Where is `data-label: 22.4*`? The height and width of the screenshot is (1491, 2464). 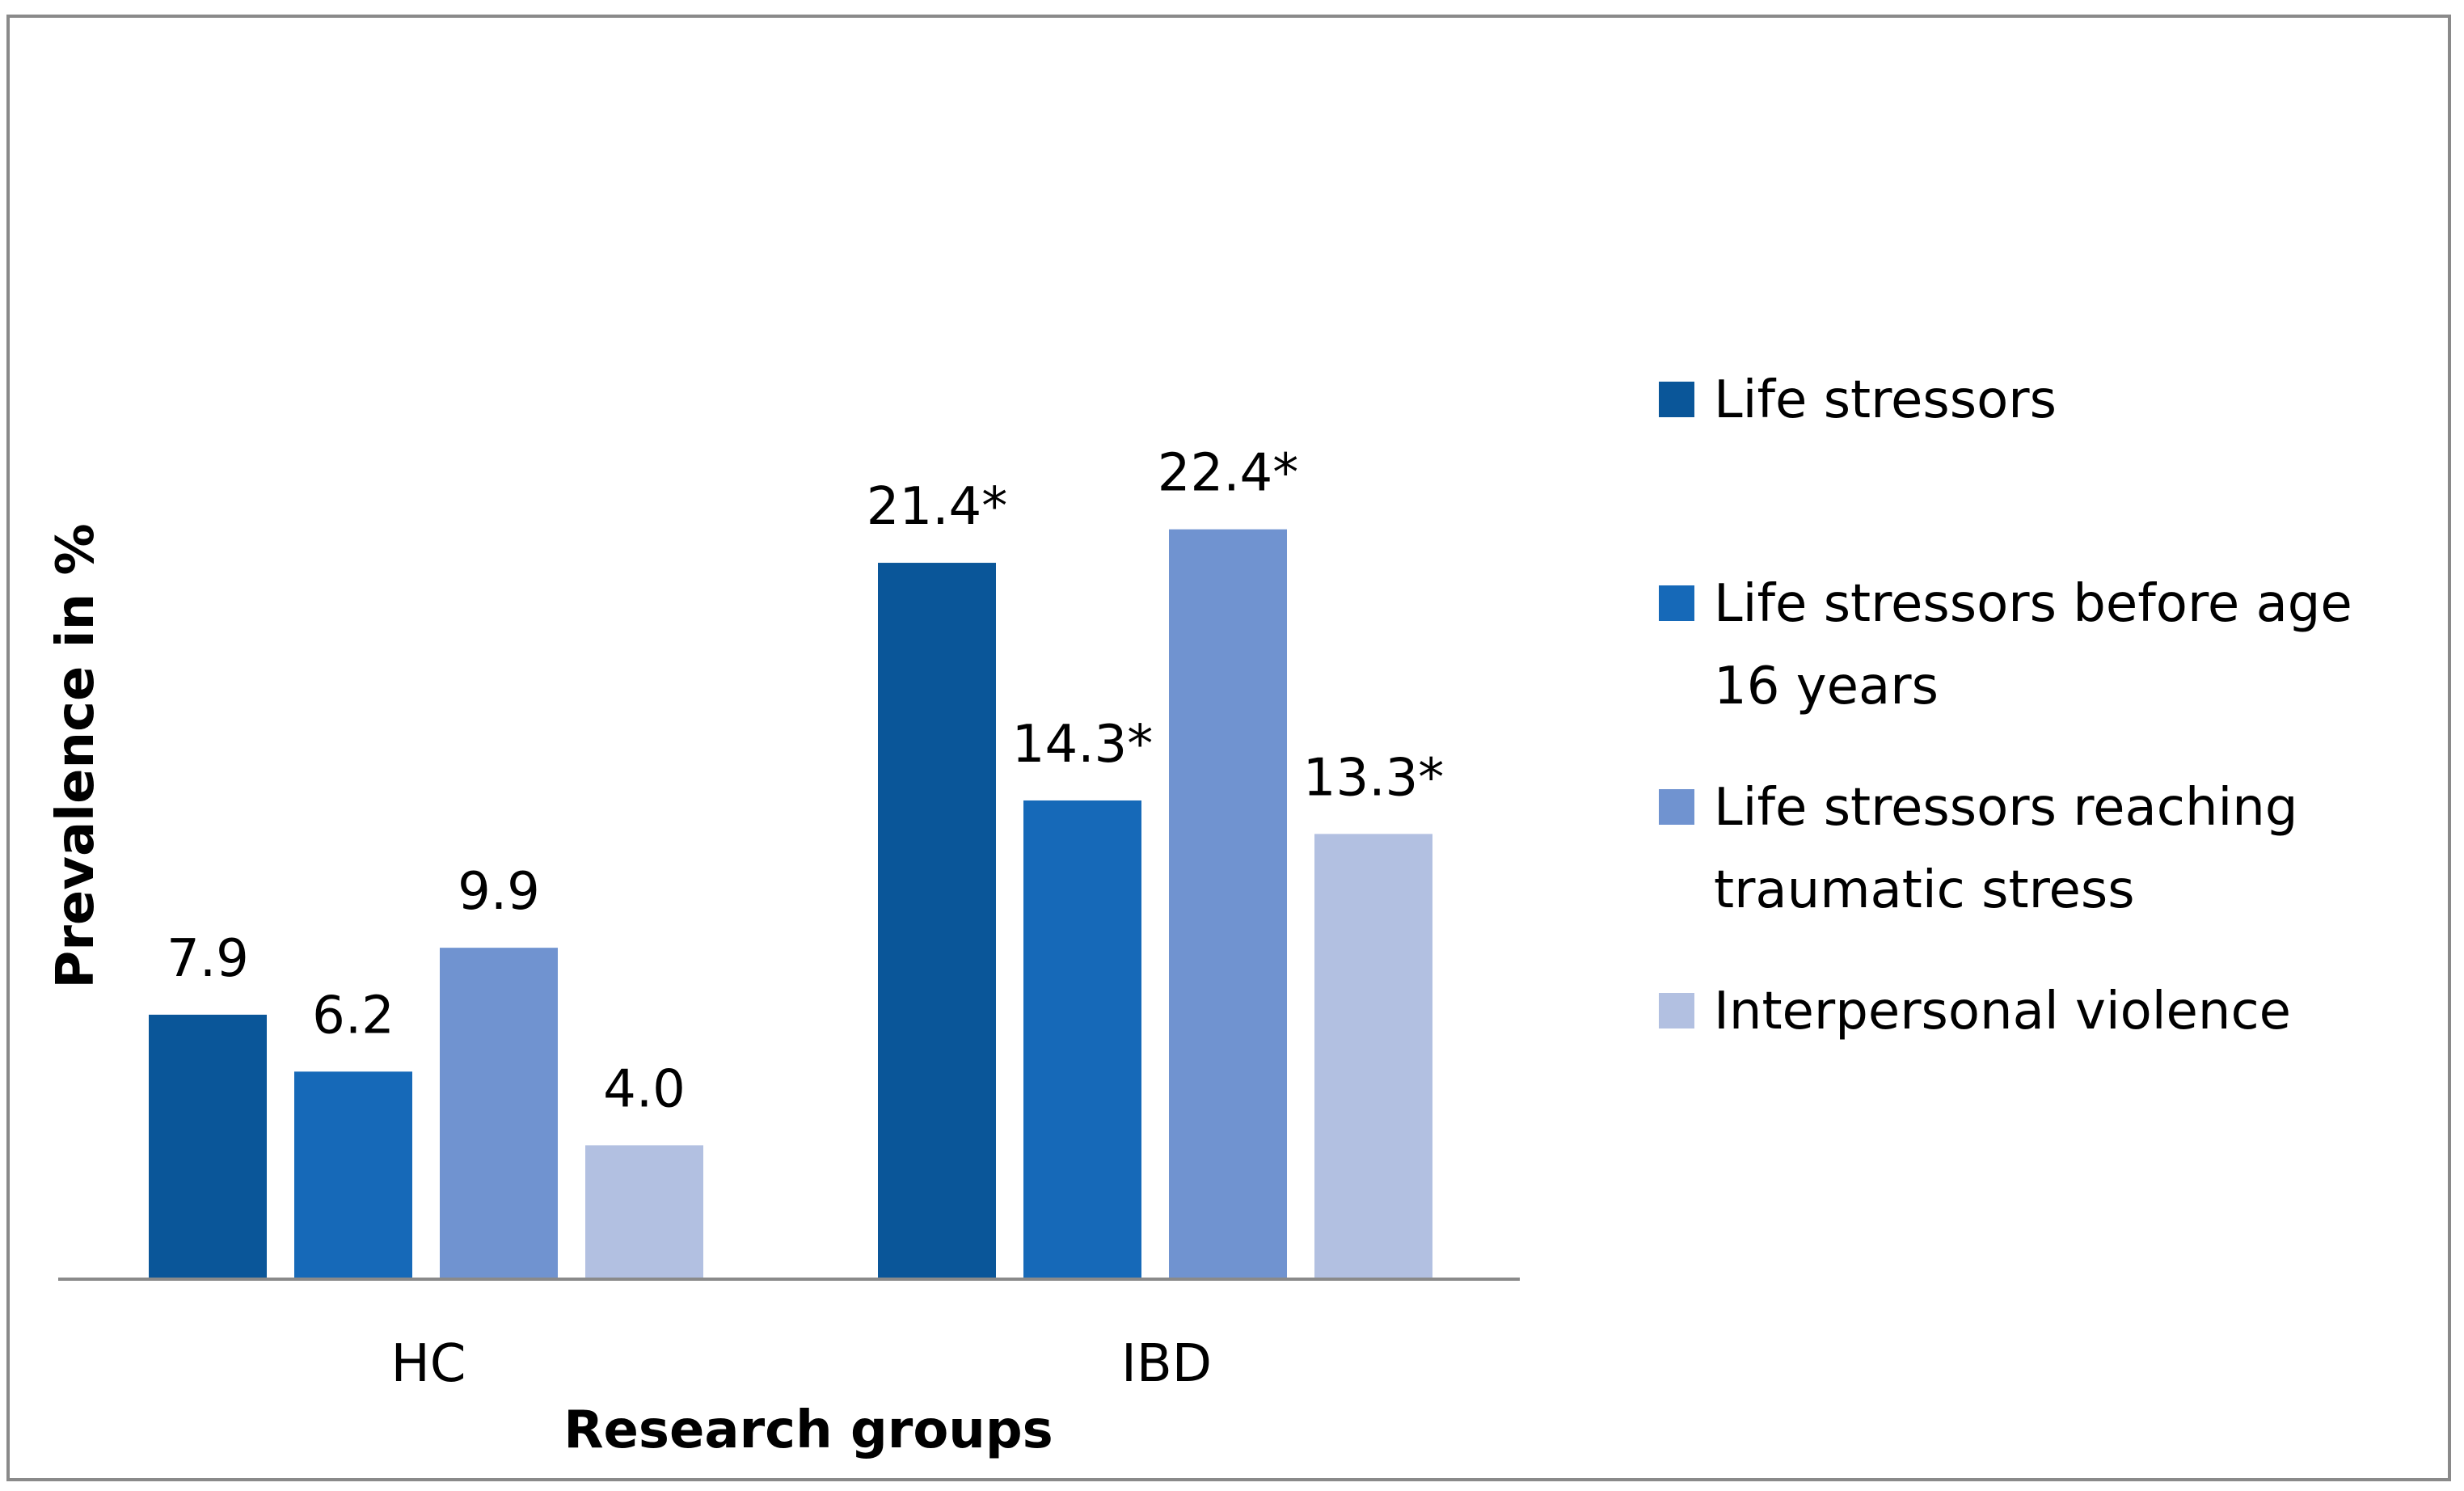
data-label: 22.4* is located at coordinates (1229, 474).